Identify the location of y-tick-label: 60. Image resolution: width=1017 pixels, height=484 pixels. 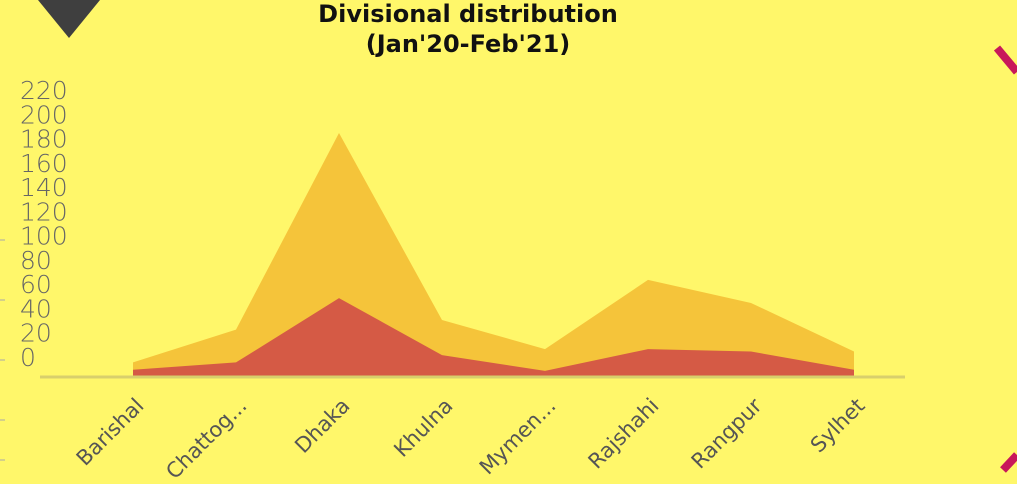
(36, 284).